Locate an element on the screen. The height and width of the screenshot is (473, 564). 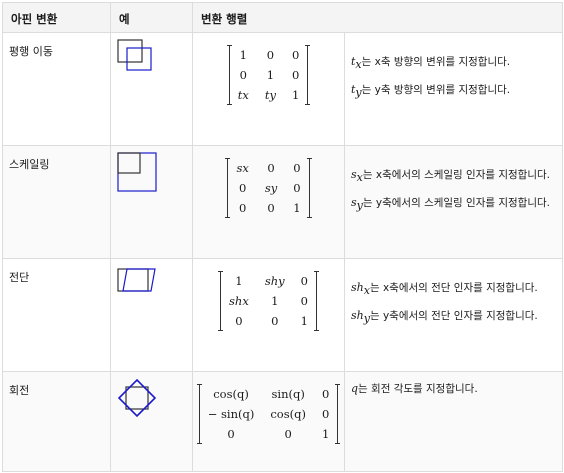
rotate-example-icon is located at coordinates (137, 398).